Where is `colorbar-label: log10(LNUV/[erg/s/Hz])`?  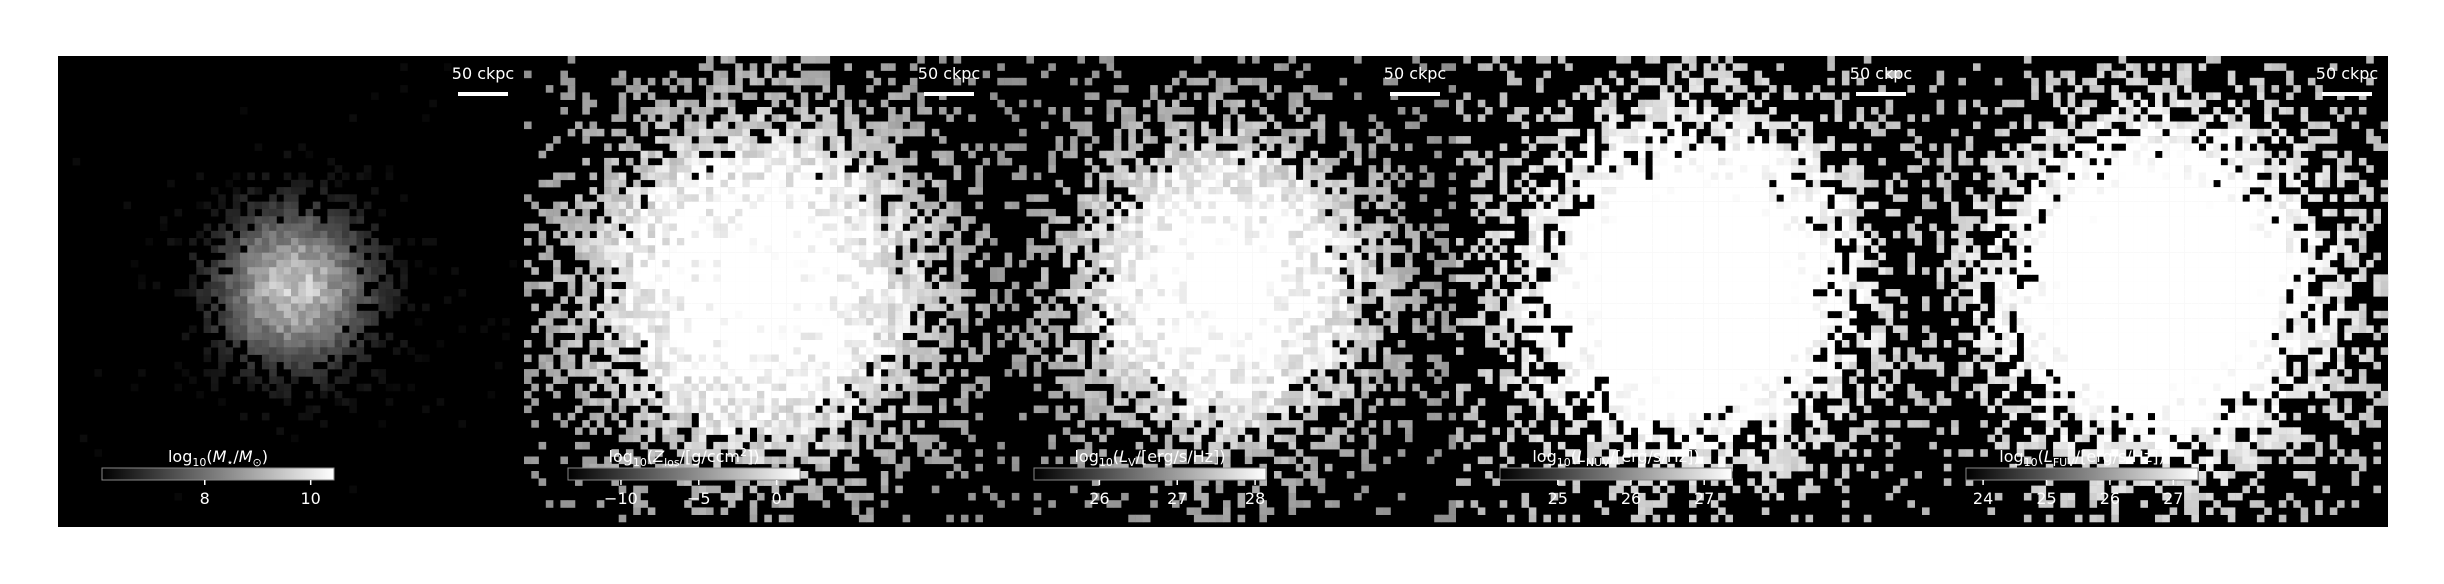 colorbar-label: log10(LNUV/[erg/s/Hz]) is located at coordinates (1615, 458).